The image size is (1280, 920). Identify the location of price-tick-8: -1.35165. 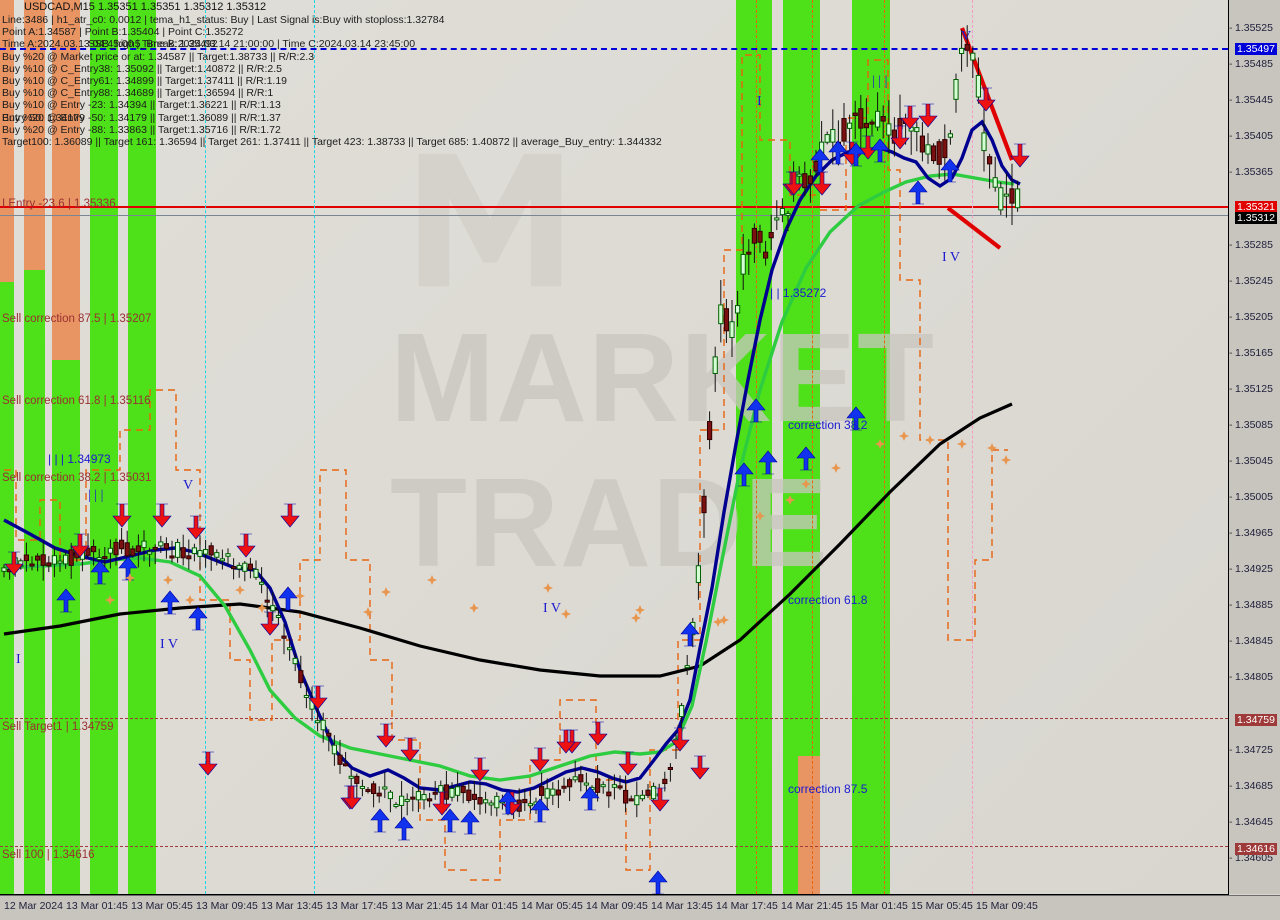
(1251, 353).